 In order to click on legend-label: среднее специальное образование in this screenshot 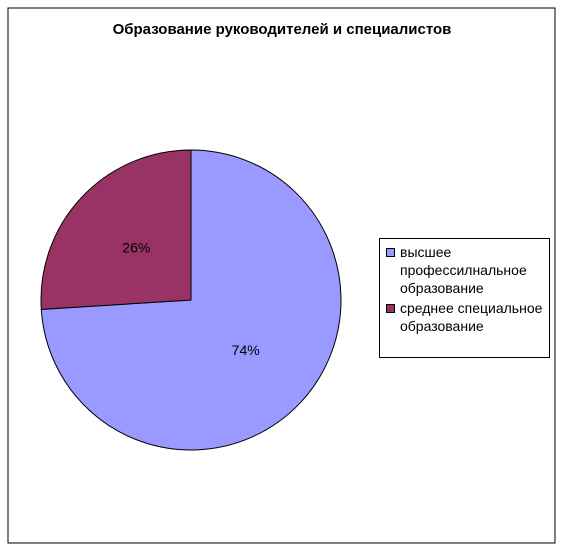, I will do `click(471, 317)`.